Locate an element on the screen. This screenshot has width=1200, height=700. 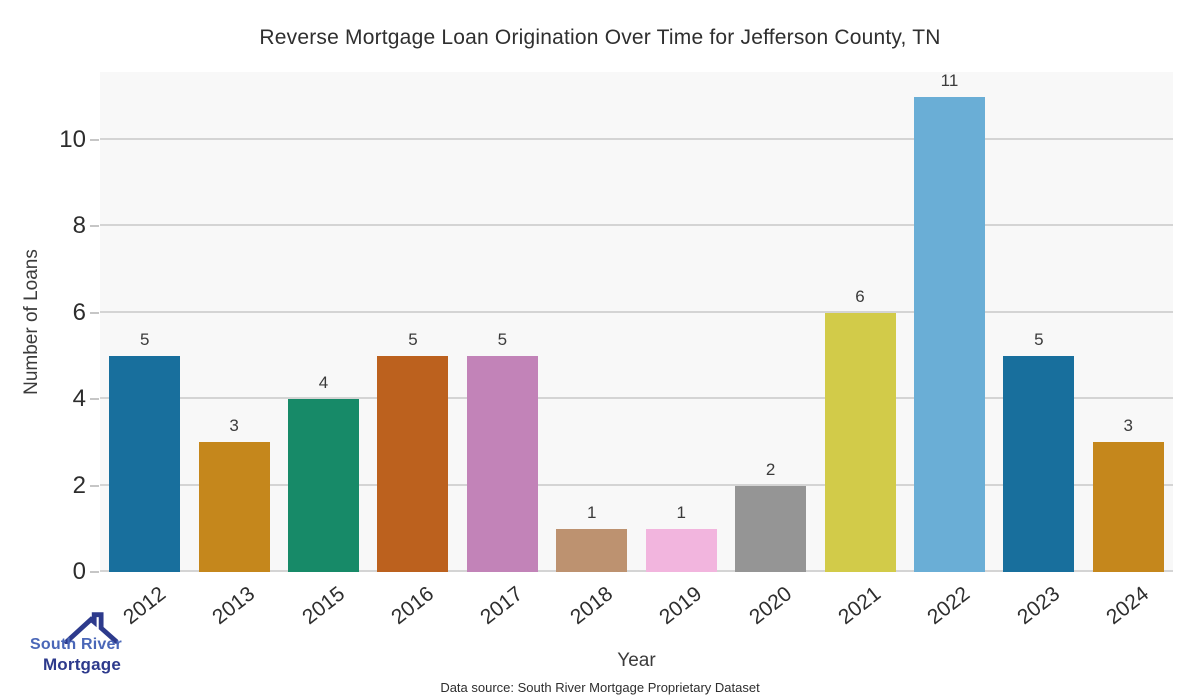
bar-2022 is located at coordinates (949, 334).